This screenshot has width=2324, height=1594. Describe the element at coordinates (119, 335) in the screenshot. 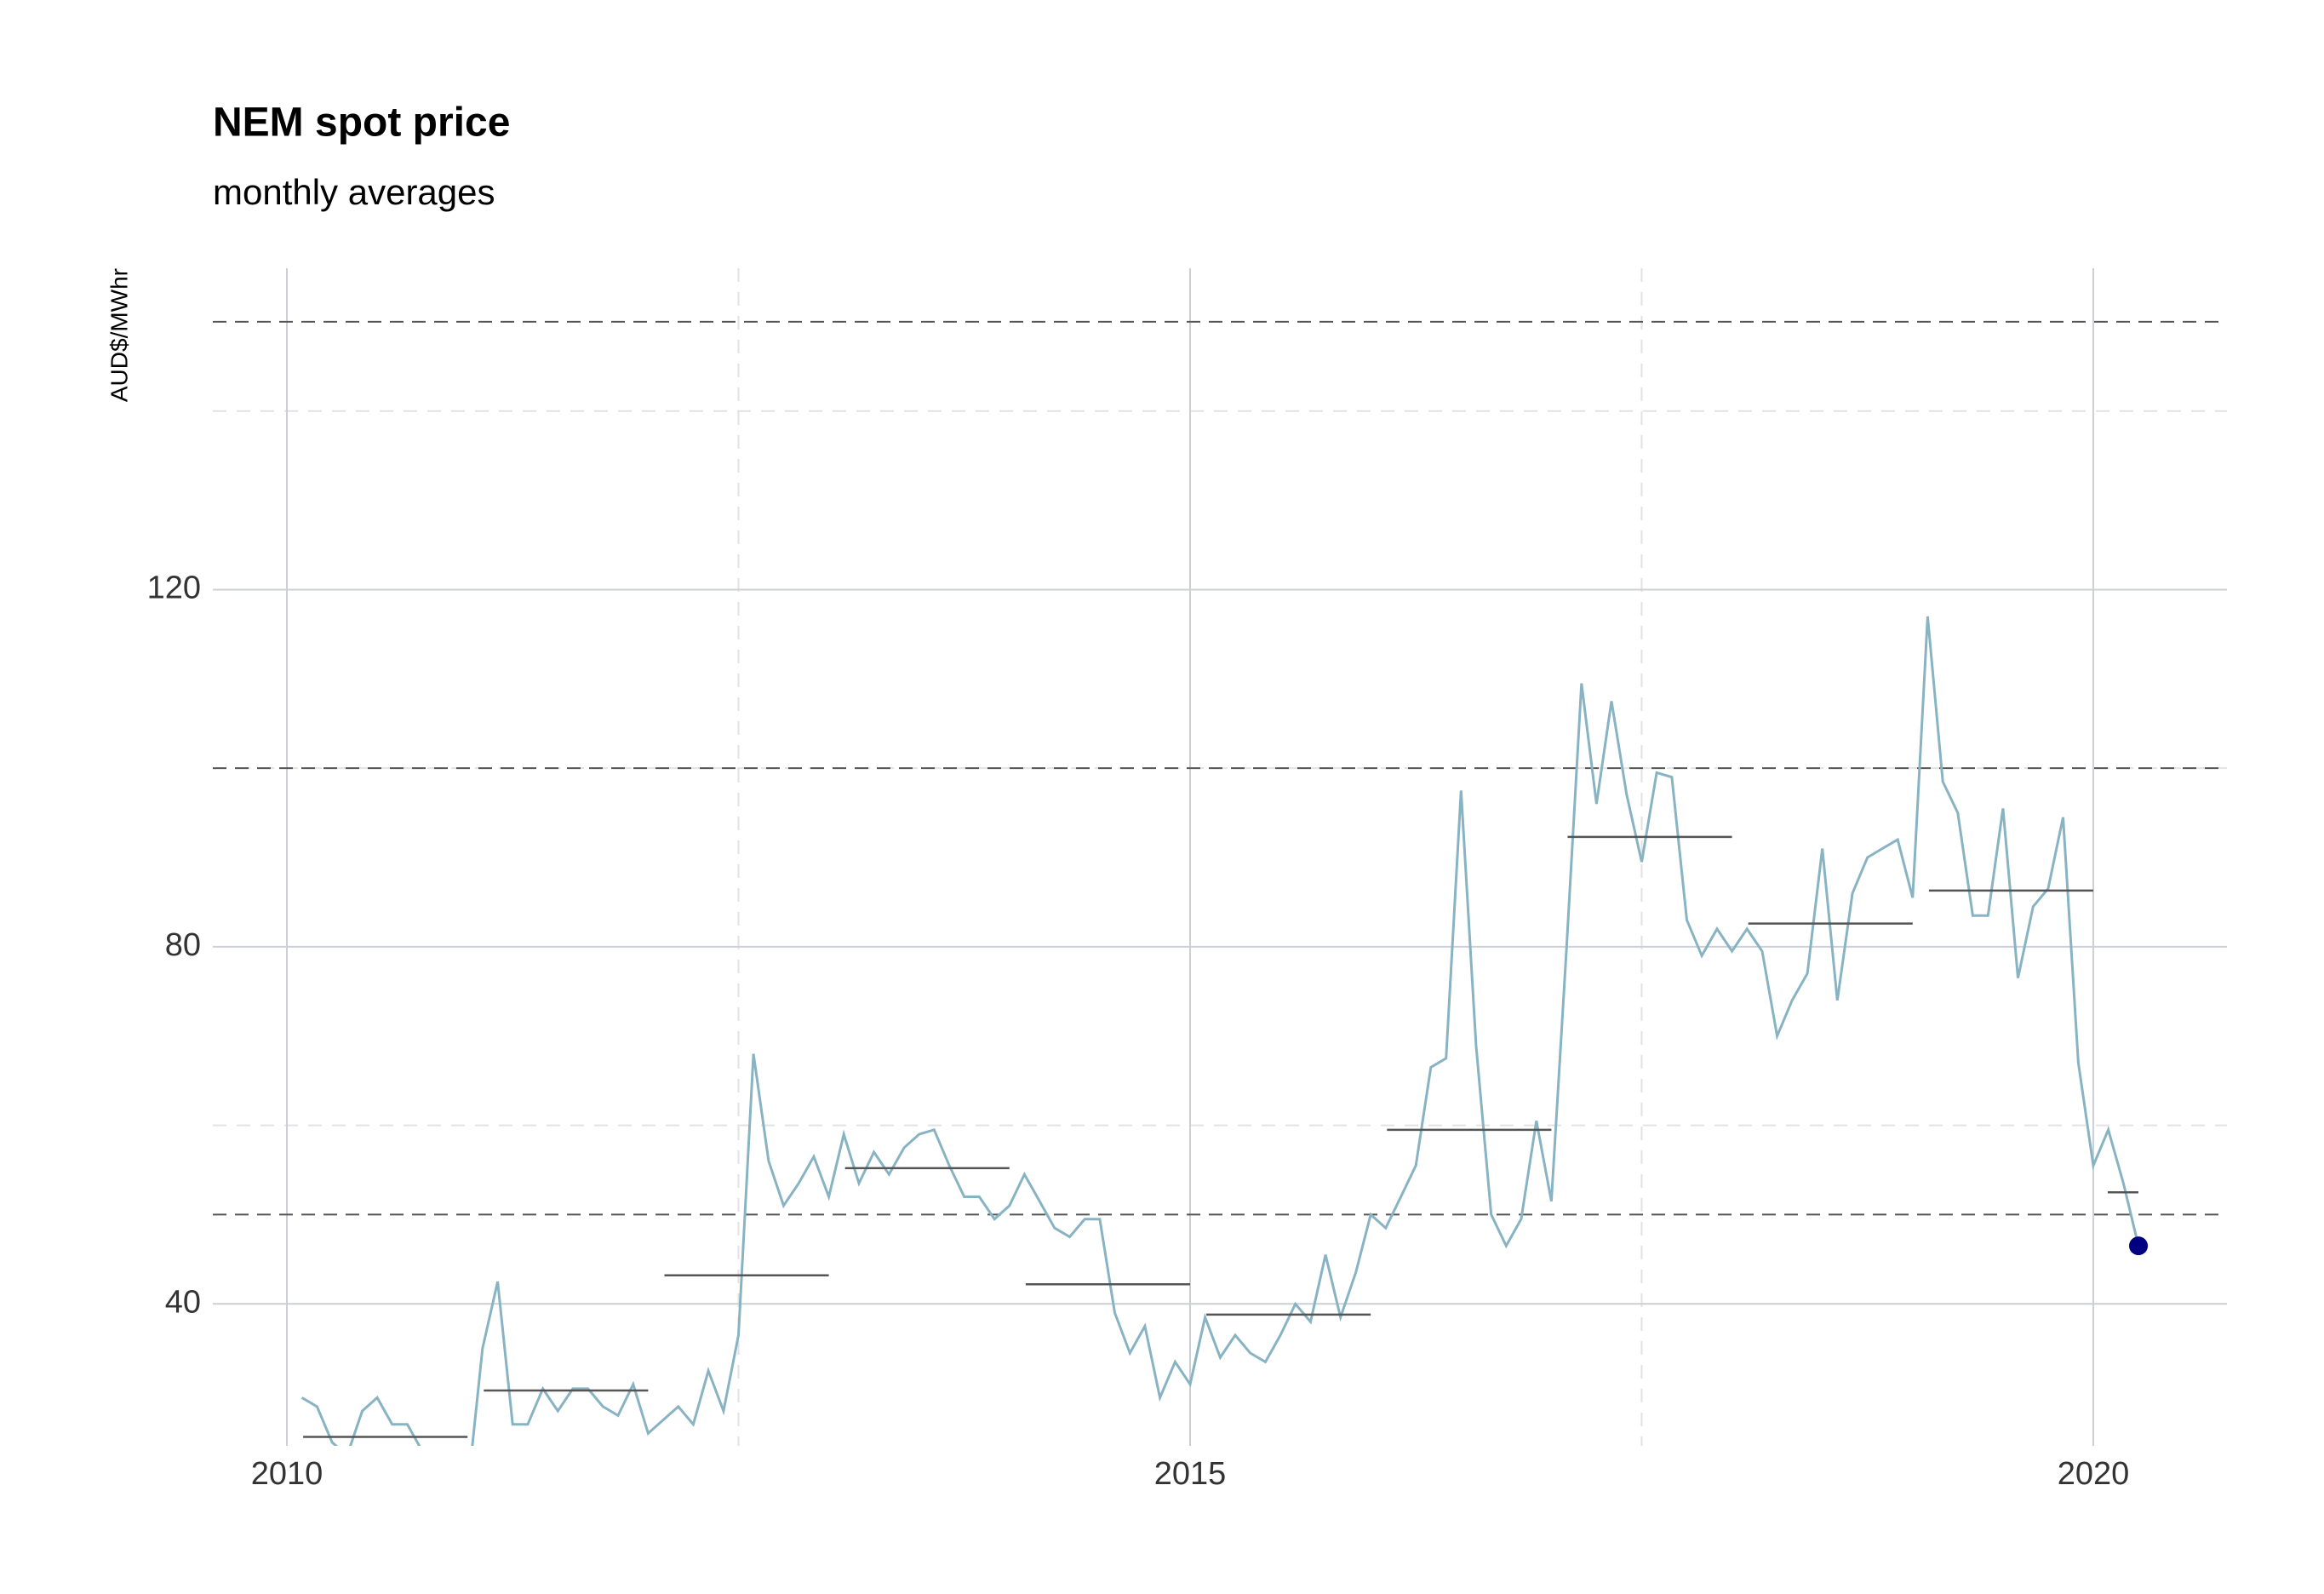

I see `y-axis-label: AUD$/MWhr` at that location.